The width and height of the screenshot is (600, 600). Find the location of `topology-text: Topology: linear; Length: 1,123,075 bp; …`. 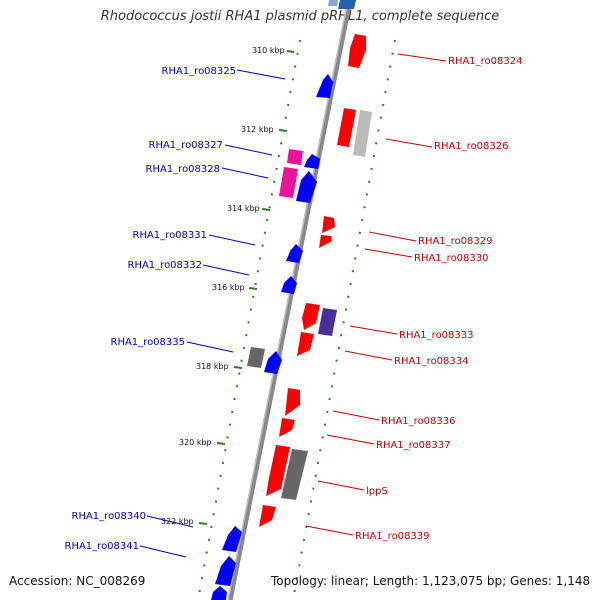

topology-text: Topology: linear; Length: 1,123,075 bp; … is located at coordinates (431, 581).